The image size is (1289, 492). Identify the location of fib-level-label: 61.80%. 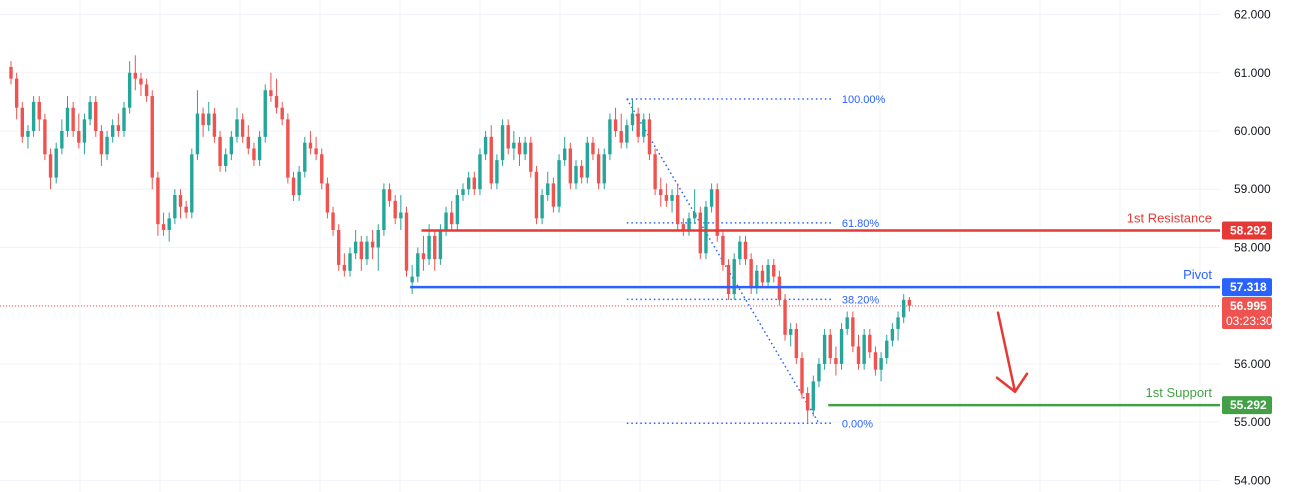
(861, 224).